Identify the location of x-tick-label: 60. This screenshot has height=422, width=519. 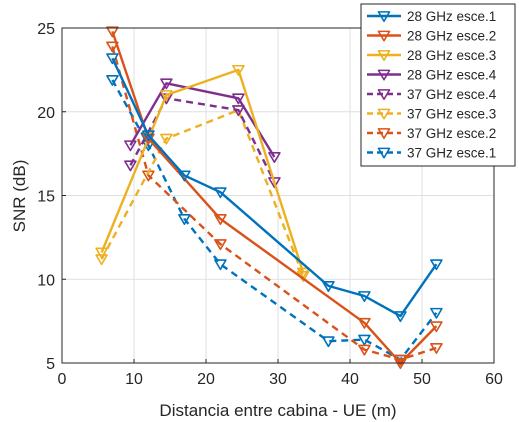
(494, 379).